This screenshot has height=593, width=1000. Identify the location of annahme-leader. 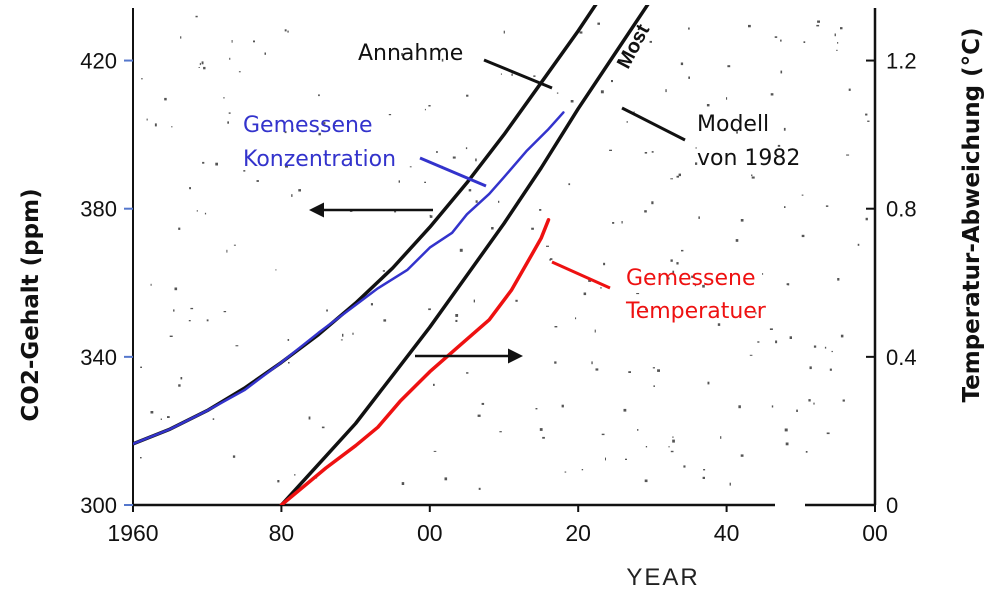
(518, 74).